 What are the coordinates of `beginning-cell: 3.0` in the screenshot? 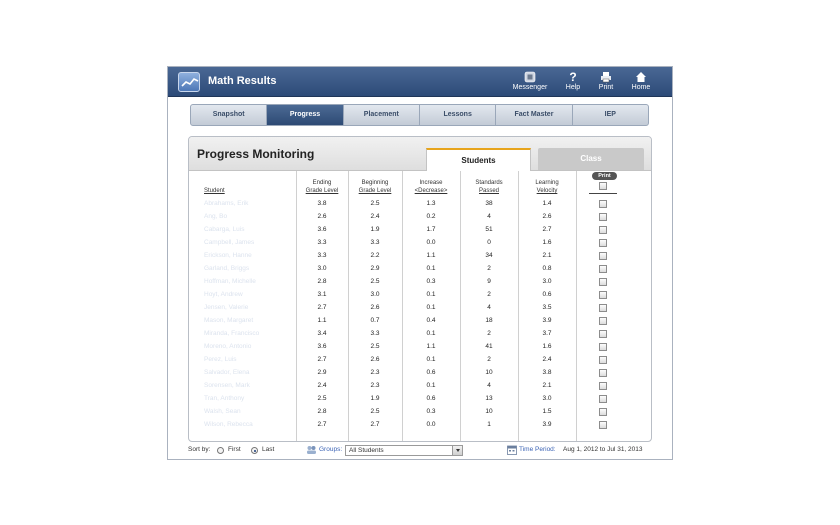 It's located at (375, 294).